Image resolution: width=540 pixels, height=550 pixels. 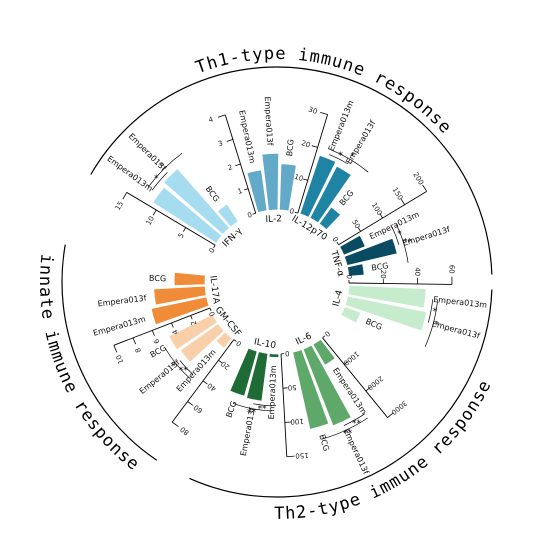 What do you see at coordinates (213, 290) in the screenshot?
I see `cytokine-label-il-17a: IL-17A` at bounding box center [213, 290].